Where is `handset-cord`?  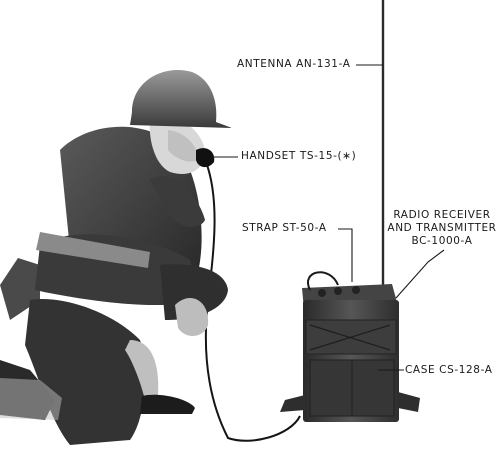 handset-cord is located at coordinates (252, 301).